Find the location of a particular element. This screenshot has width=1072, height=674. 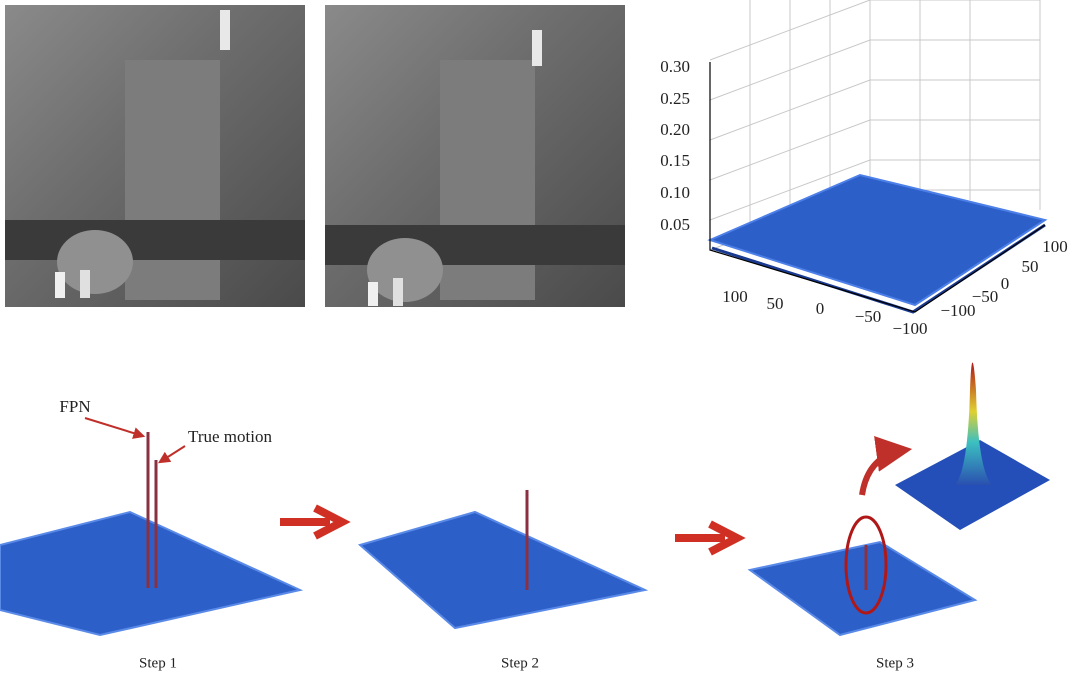

z-tick-label: 0.25 is located at coordinates (675, 98).